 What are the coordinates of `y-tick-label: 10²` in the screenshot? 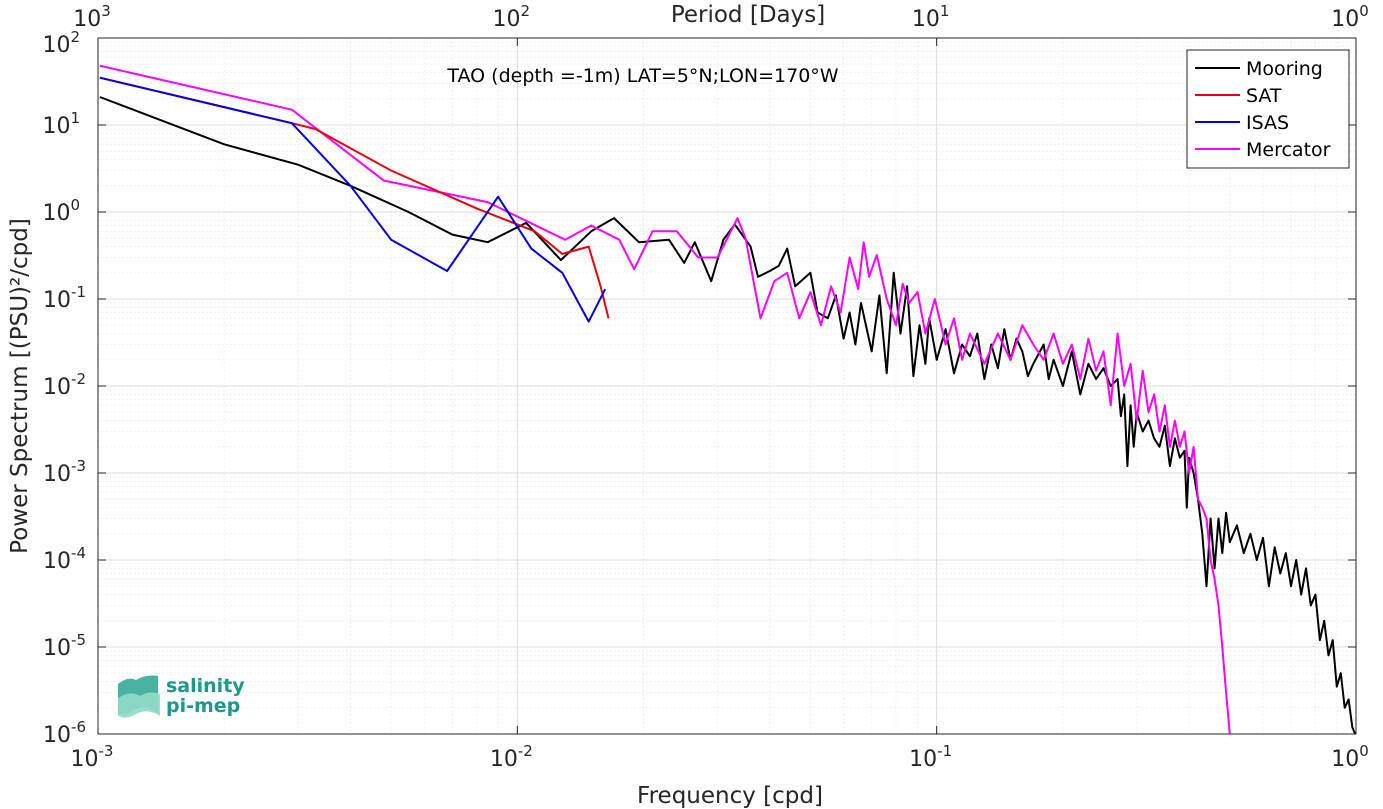 It's located at (61, 43).